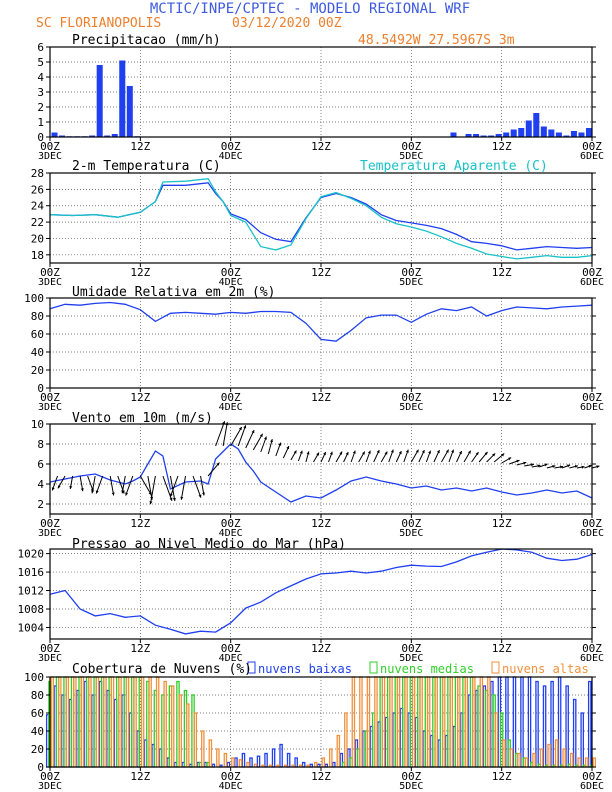  Describe the element at coordinates (40, 62) in the screenshot. I see `y-tick-label: 5` at that location.